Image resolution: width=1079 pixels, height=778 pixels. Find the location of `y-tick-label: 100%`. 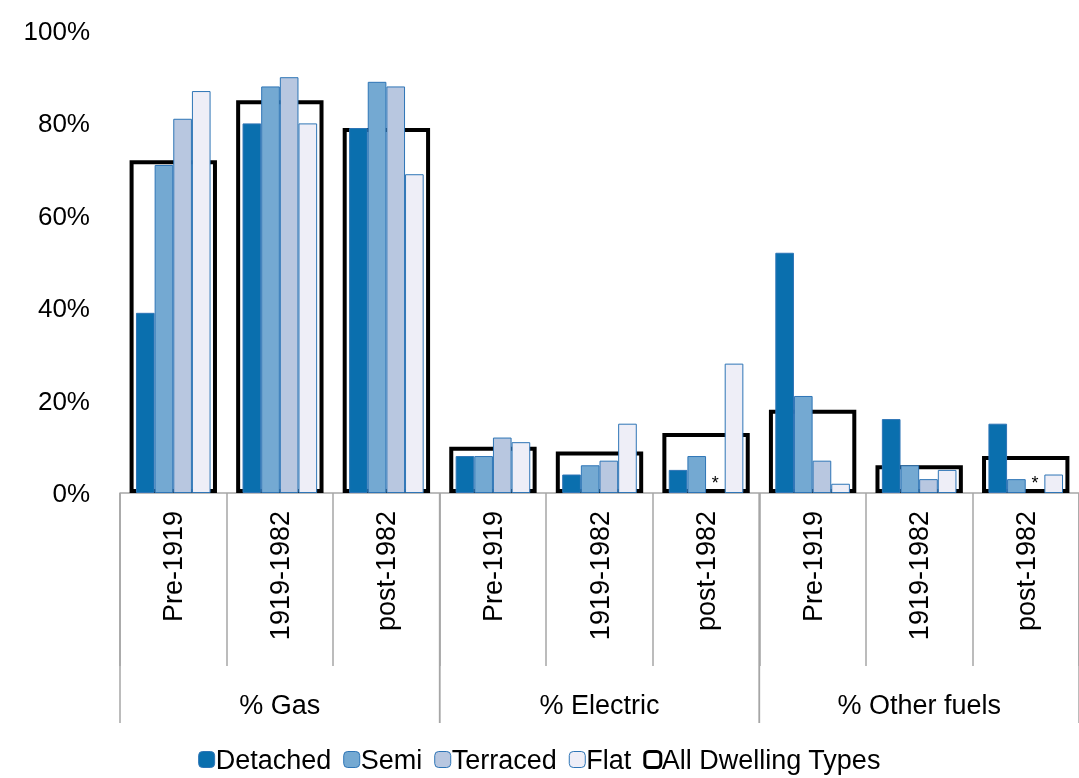

y-tick-label: 100% is located at coordinates (56, 31).